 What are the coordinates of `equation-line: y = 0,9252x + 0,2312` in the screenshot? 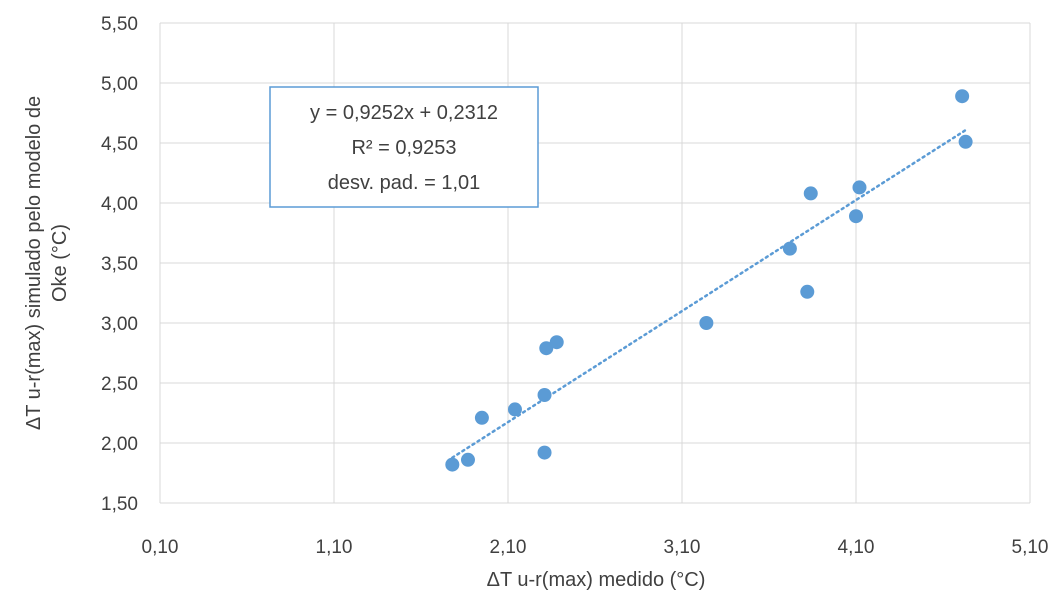 It's located at (404, 113).